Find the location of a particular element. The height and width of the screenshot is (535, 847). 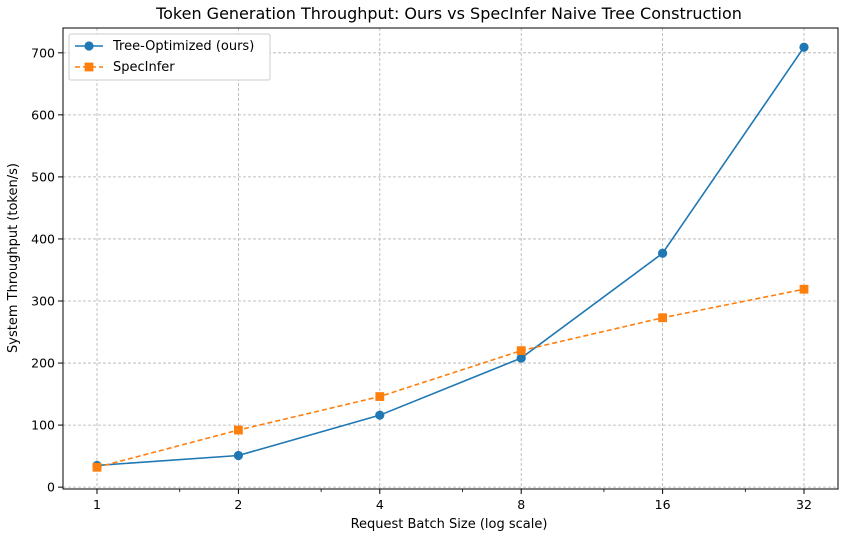

y-tick-label: 400 is located at coordinates (43, 238).